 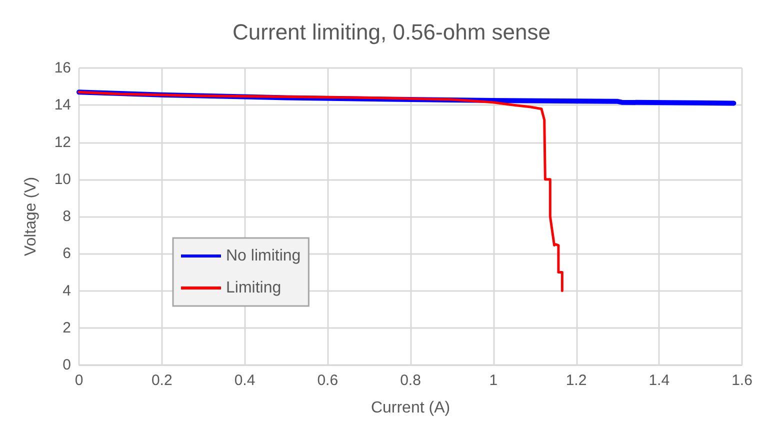 I want to click on x-axis-title: Current (A), so click(x=410, y=408).